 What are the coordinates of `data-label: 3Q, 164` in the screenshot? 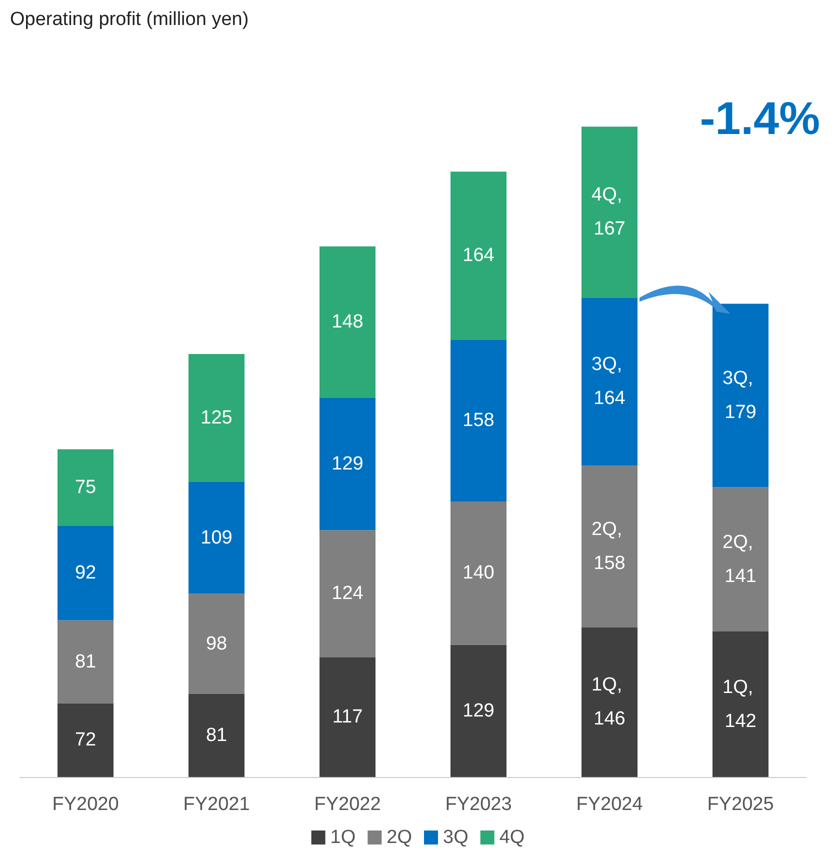 It's located at (610, 382).